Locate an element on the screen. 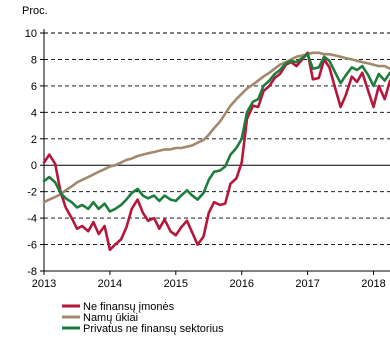 This screenshot has width=390, height=342. x-axis: 2013 2014 2015 2016 2017 2018 is located at coordinates (211, 280).